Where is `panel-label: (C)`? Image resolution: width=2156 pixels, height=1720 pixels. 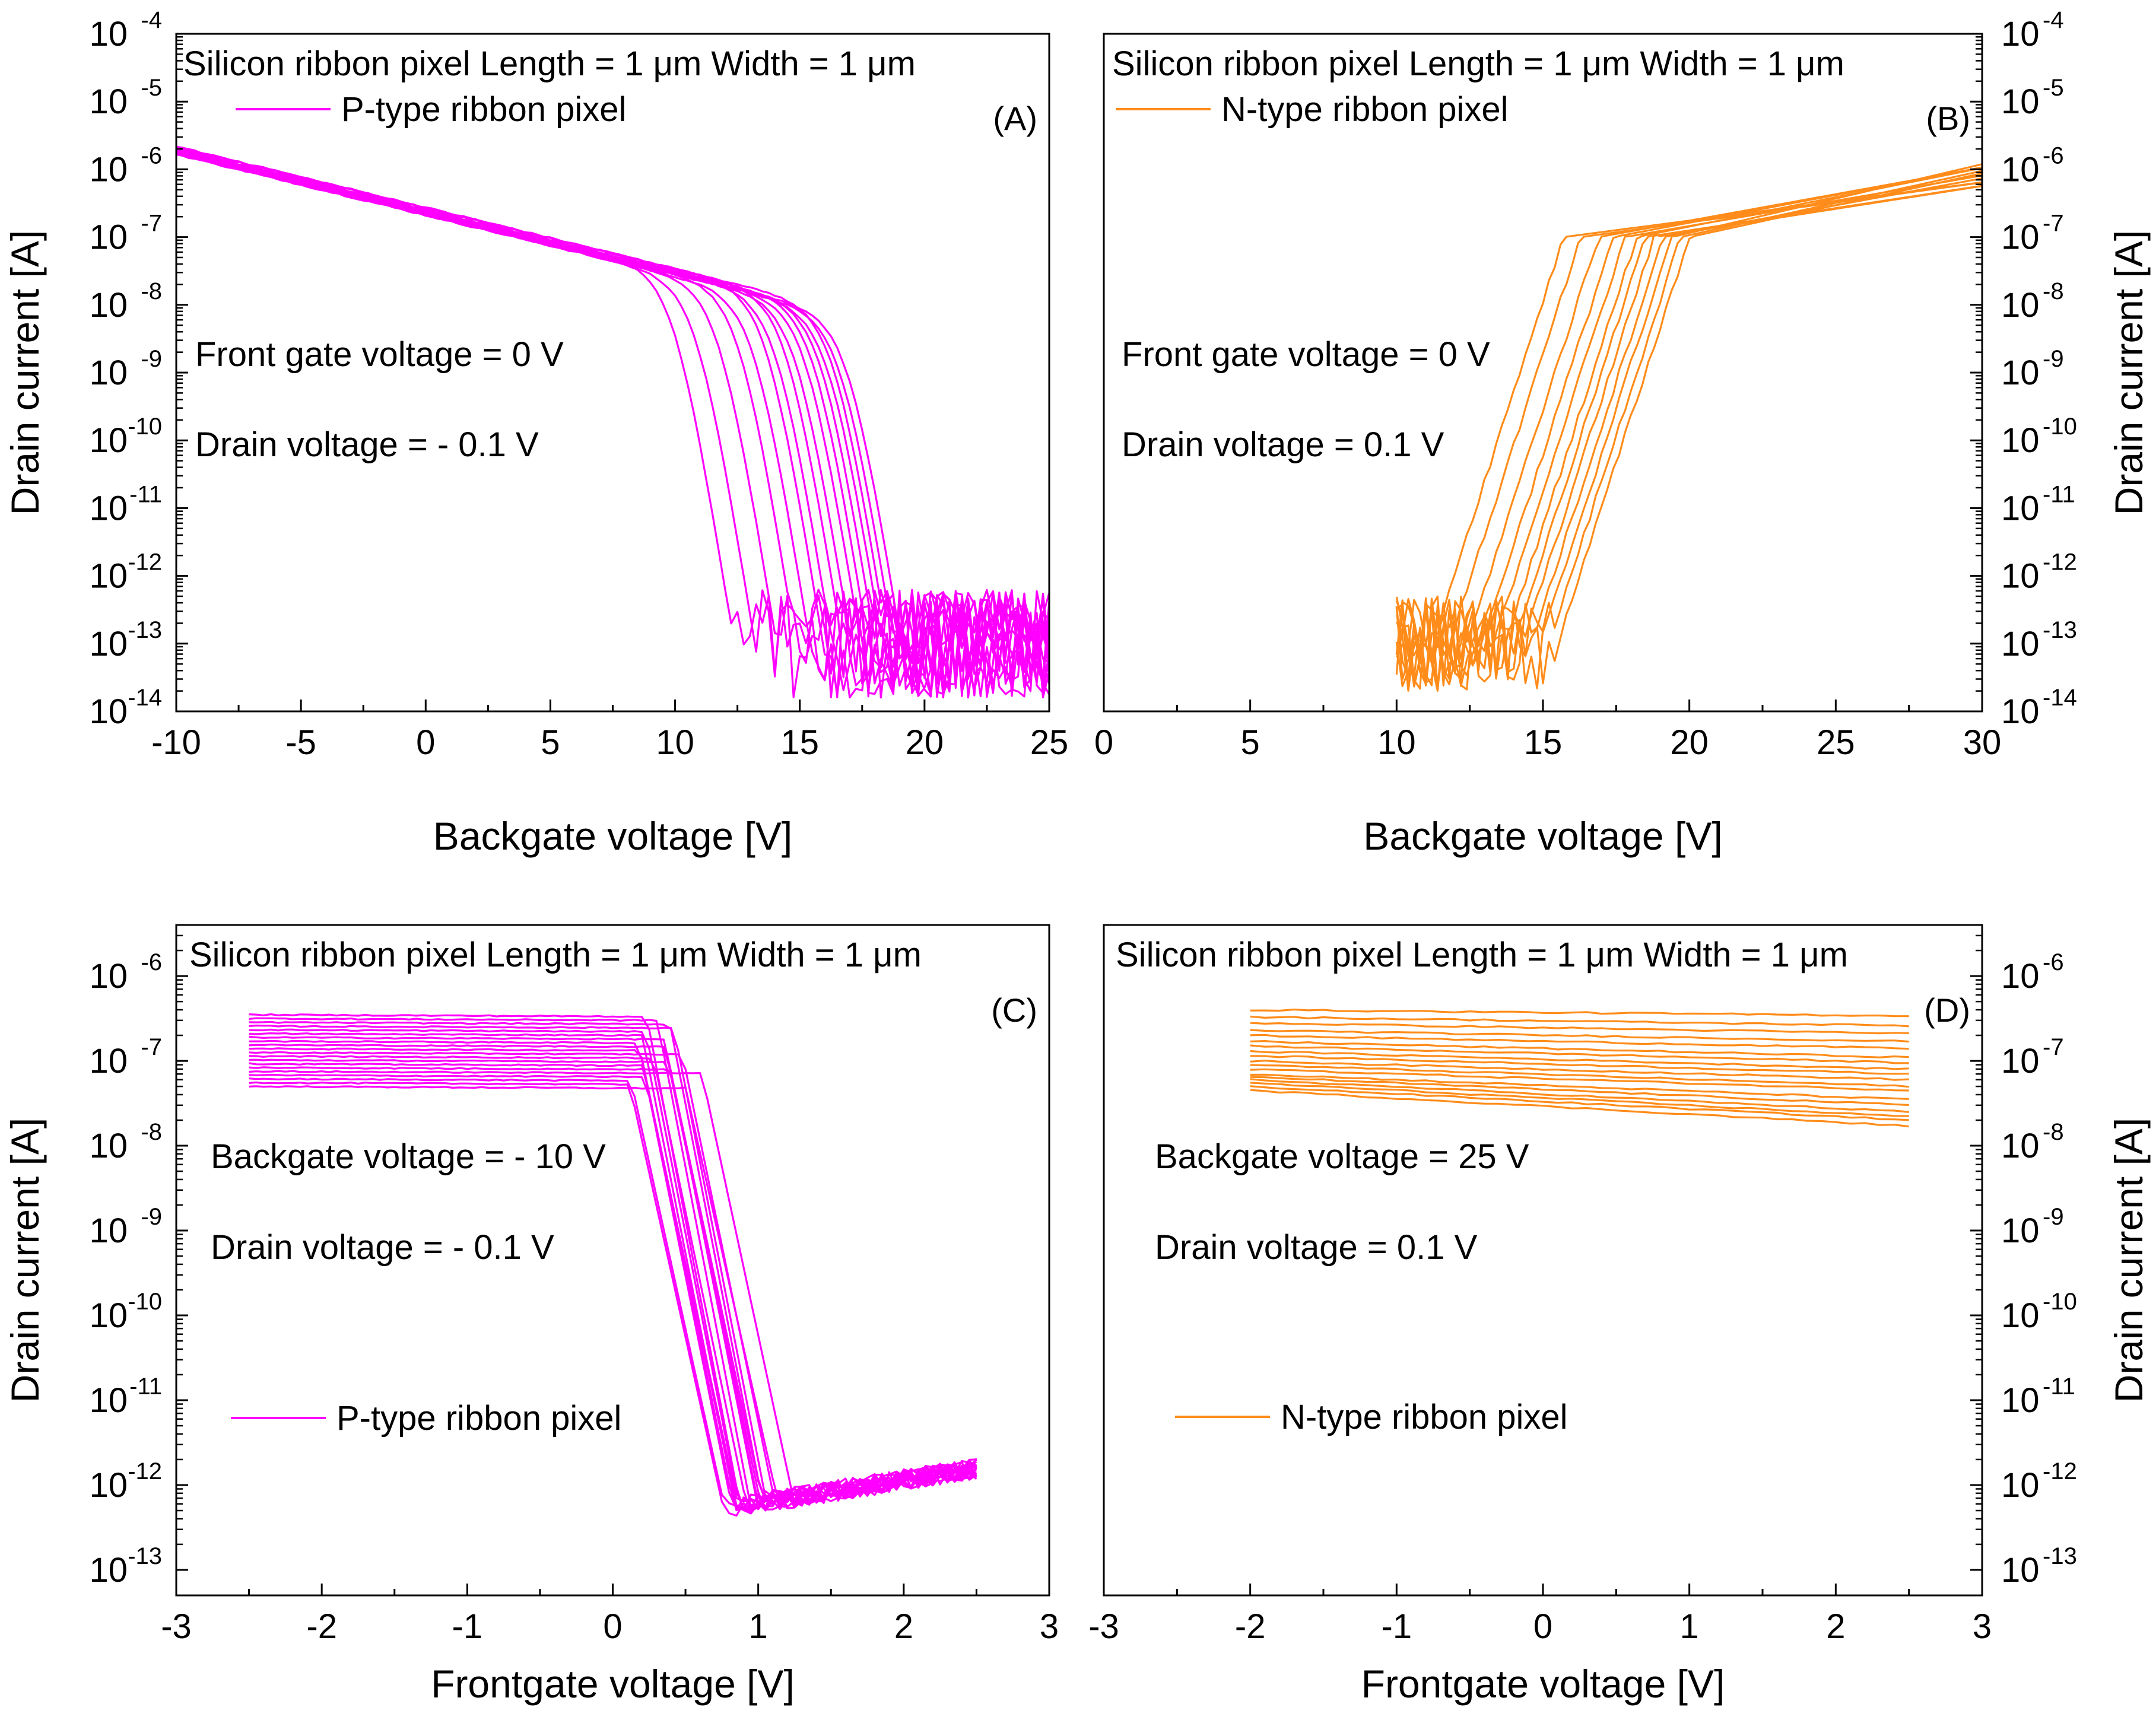 panel-label: (C) is located at coordinates (1014, 1010).